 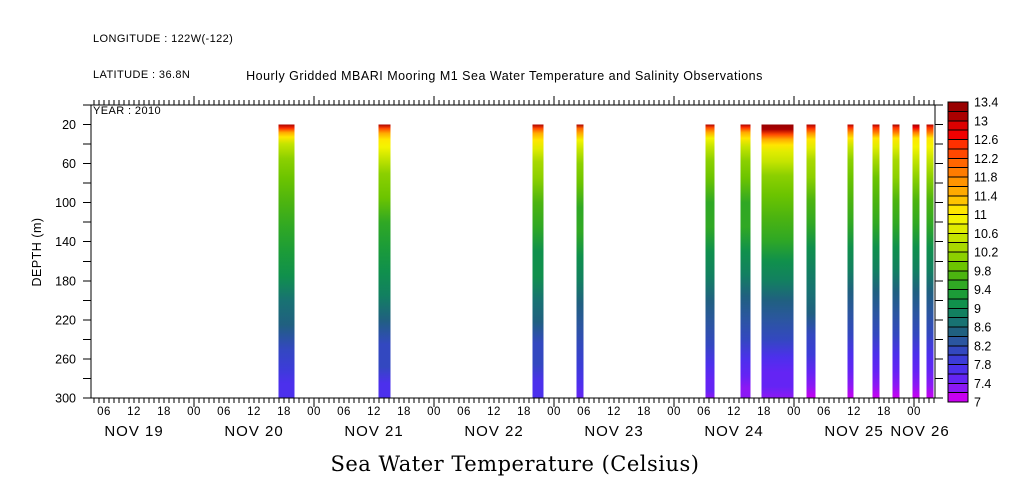 What do you see at coordinates (982, 384) in the screenshot?
I see `colorbar-tick-label: 7.4` at bounding box center [982, 384].